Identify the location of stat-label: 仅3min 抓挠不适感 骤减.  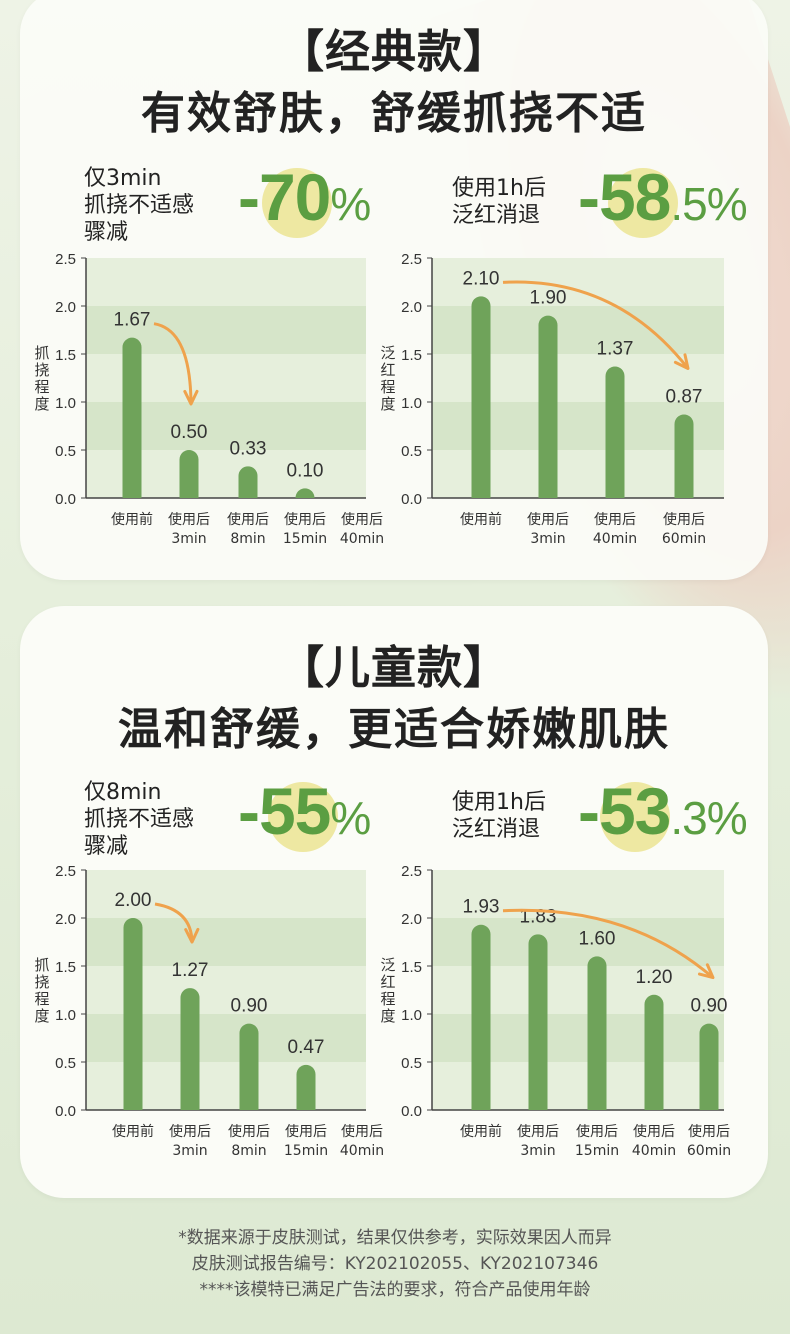
(139, 205).